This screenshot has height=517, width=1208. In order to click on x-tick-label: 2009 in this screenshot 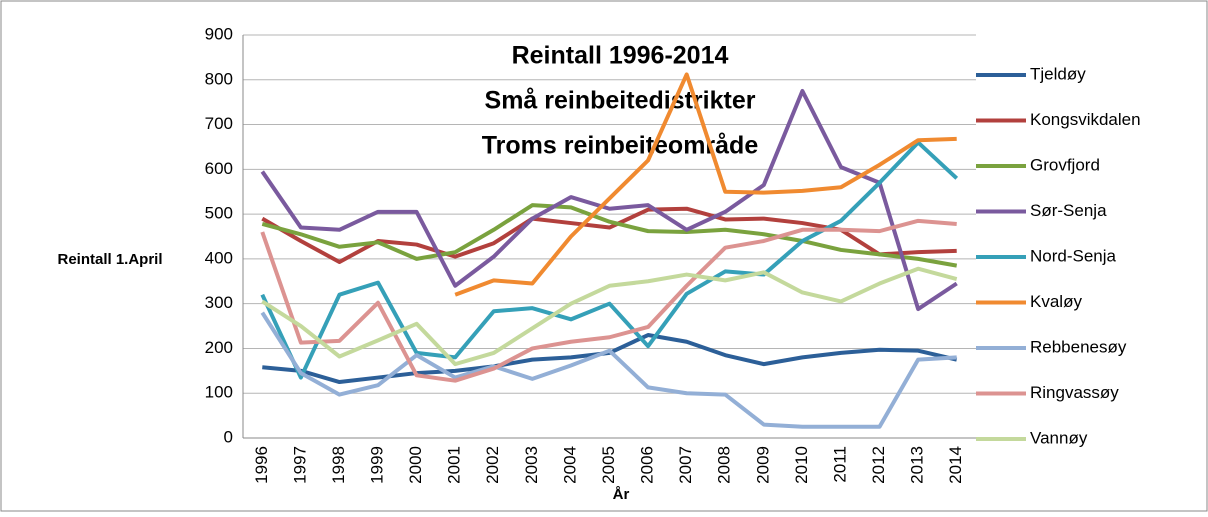, I will do `click(762, 465)`.